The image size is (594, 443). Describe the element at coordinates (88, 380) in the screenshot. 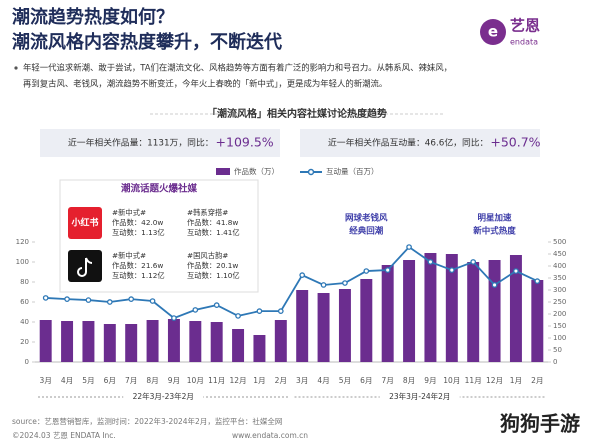

I see `x-tick-label: 5月` at that location.